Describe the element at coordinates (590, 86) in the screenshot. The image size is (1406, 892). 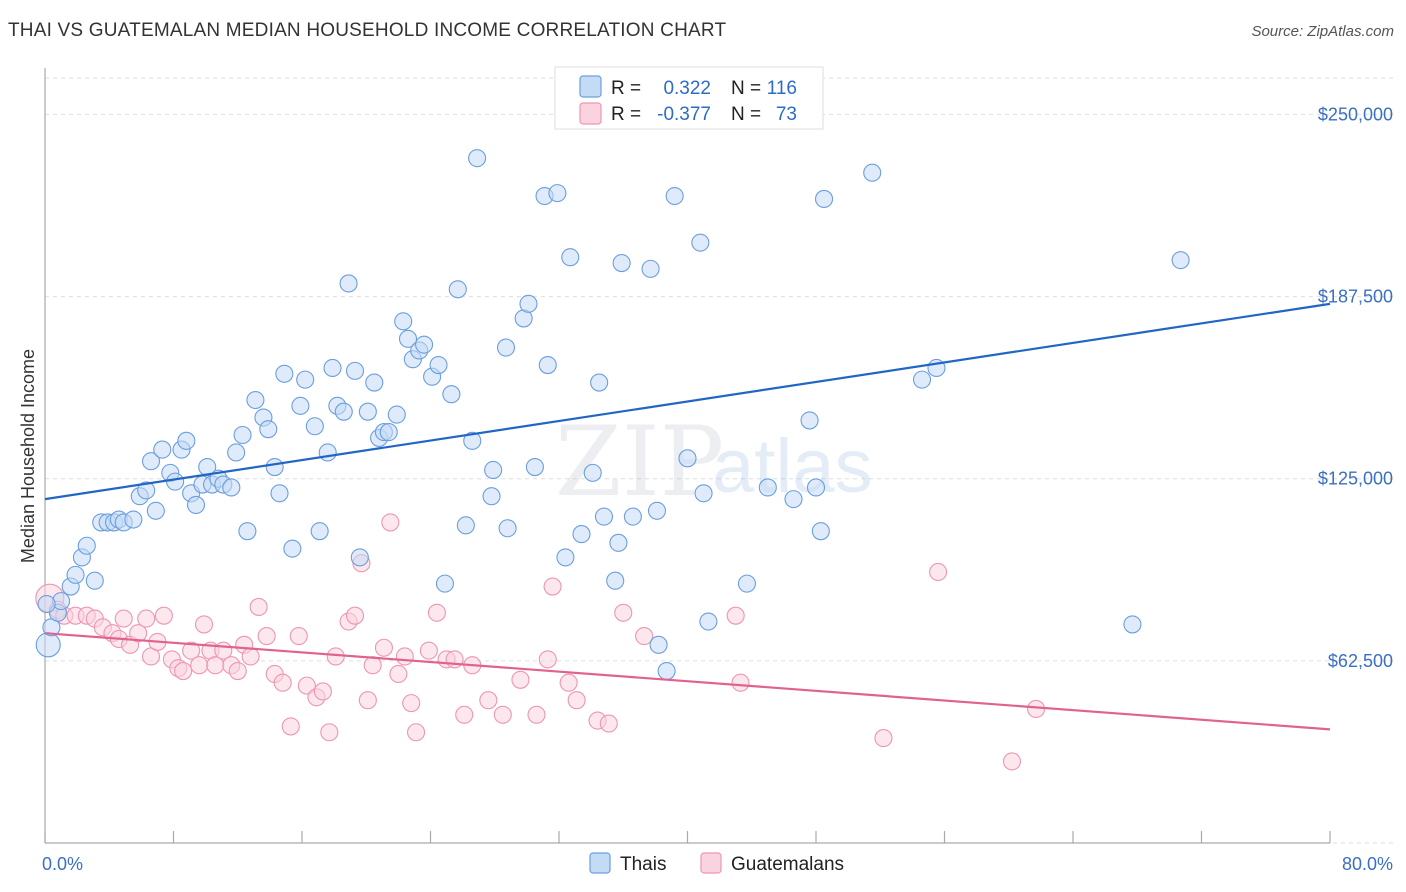
I see `legend-swatch-thais` at that location.